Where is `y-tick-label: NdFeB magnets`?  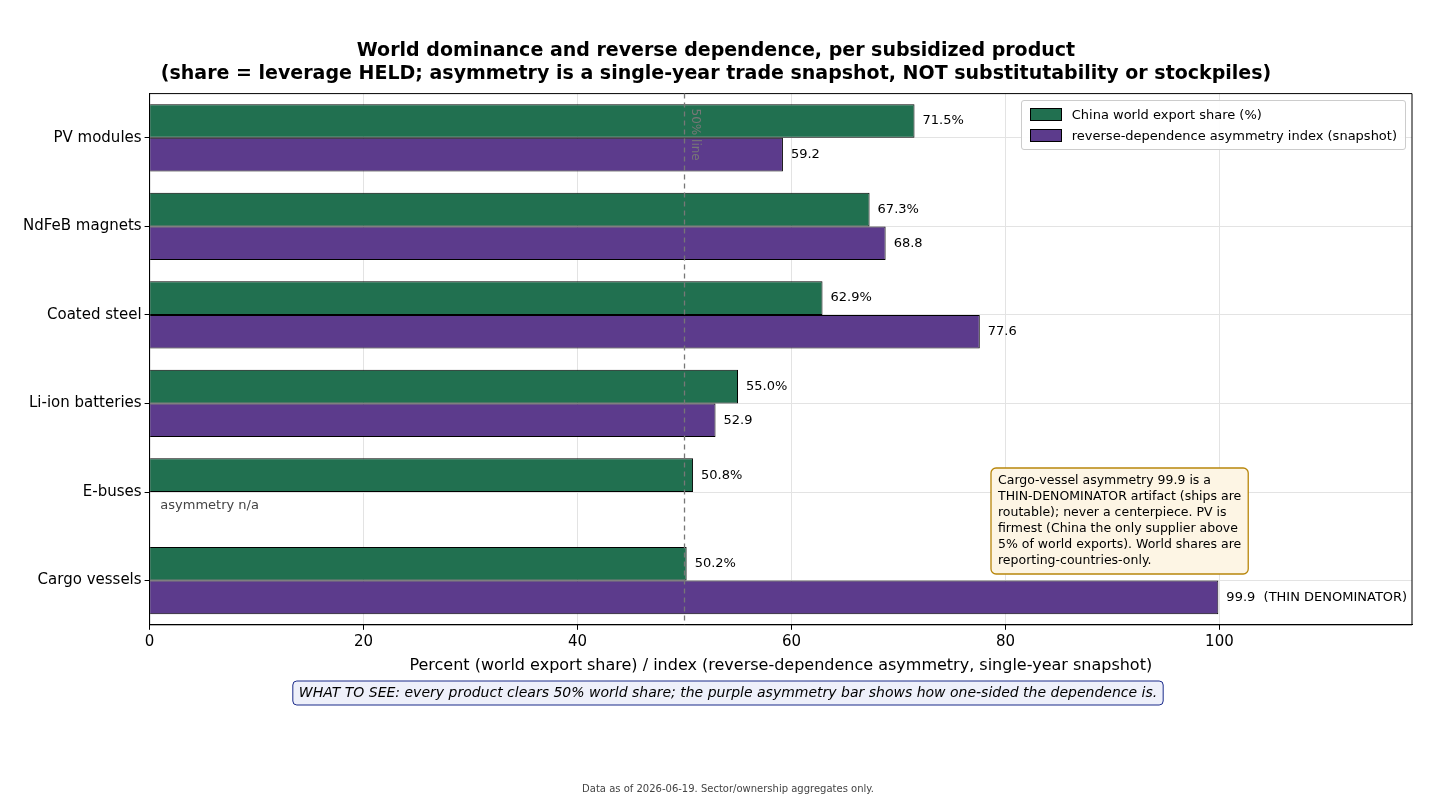
y-tick-label: NdFeB magnets is located at coordinates (82, 225).